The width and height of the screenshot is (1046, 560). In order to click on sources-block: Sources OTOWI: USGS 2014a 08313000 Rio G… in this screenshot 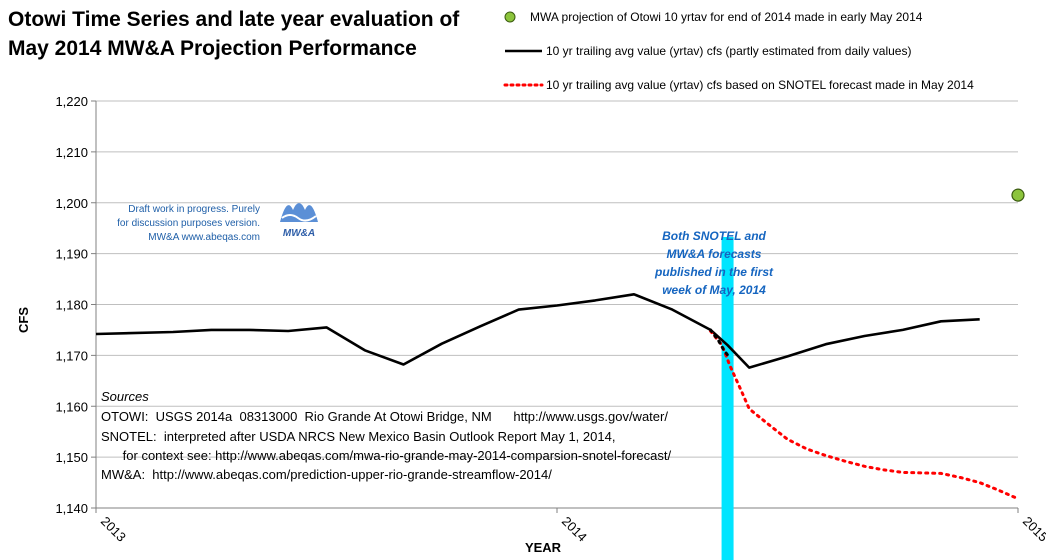, I will do `click(386, 435)`.